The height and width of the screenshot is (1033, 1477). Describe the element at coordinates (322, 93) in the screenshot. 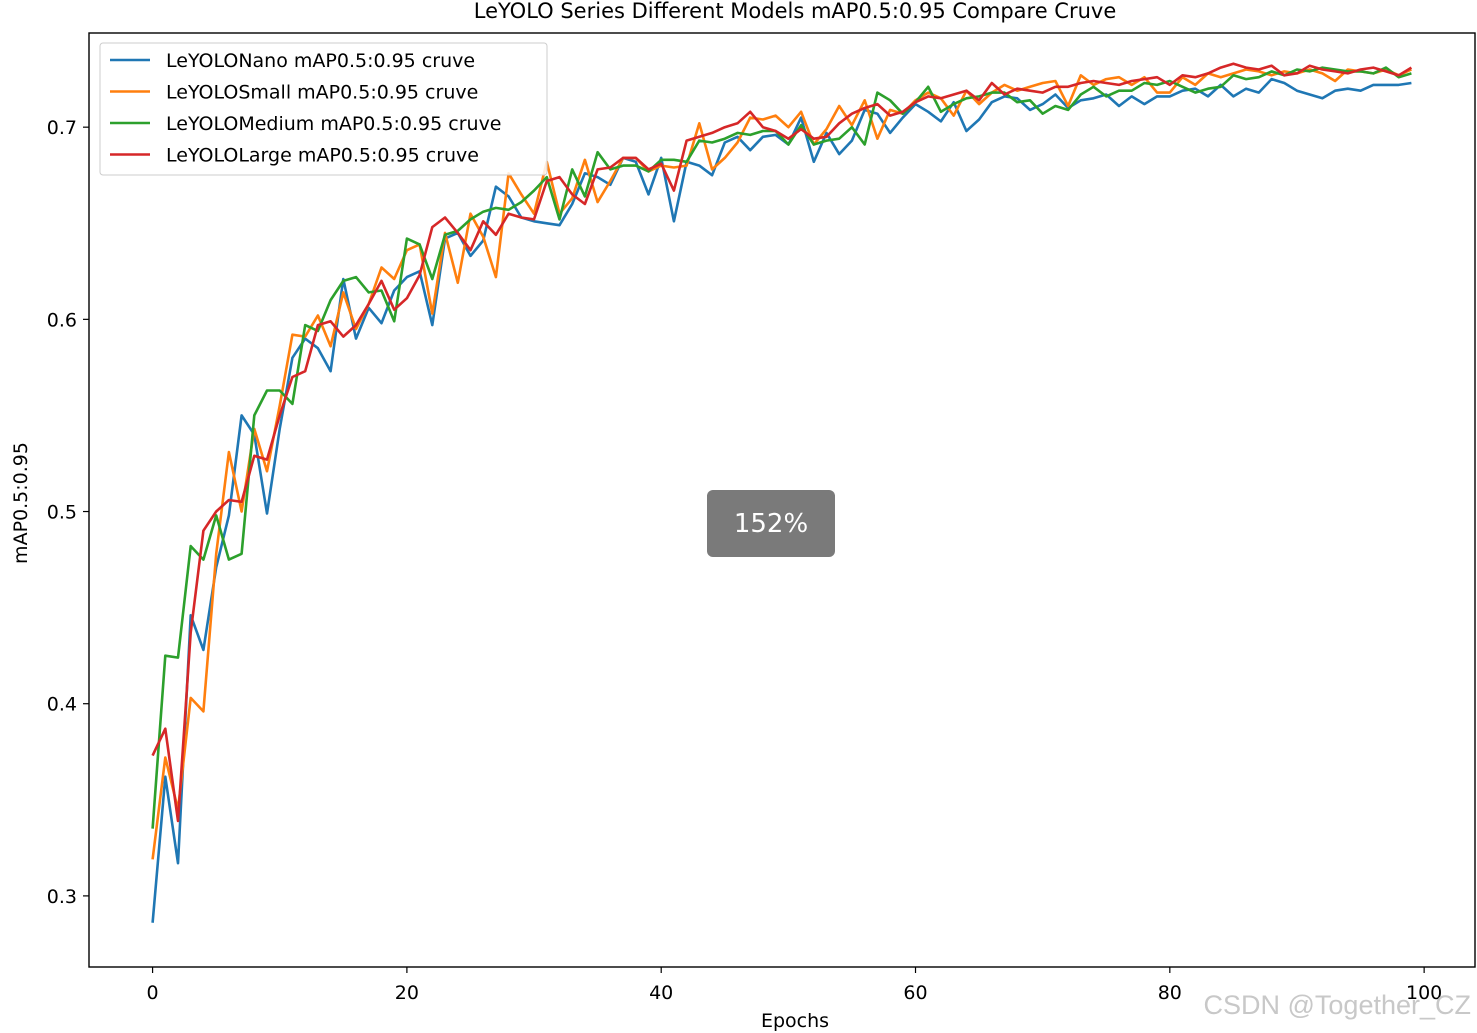

I see `legend-label: LeYOLOSmall mAP0.5:0.95 cruve` at that location.